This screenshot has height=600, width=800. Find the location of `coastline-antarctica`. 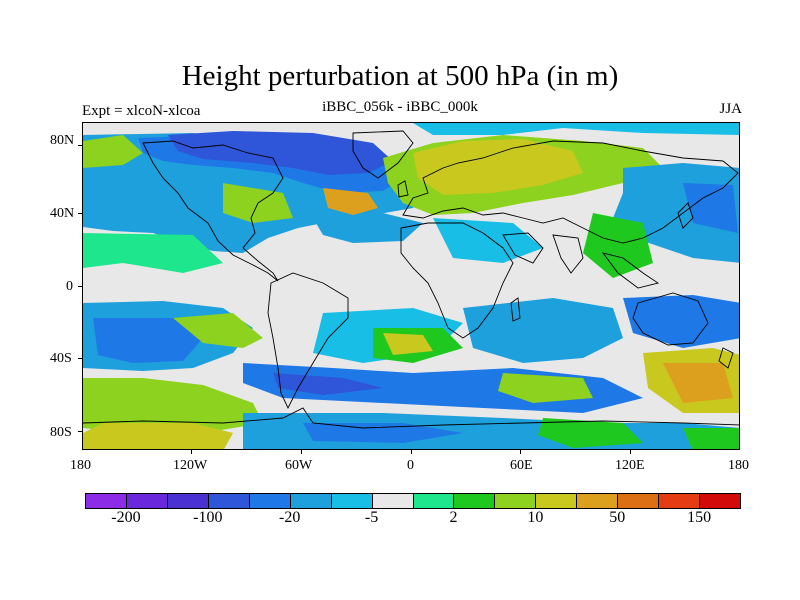

coastline-antarctica is located at coordinates (411, 418).